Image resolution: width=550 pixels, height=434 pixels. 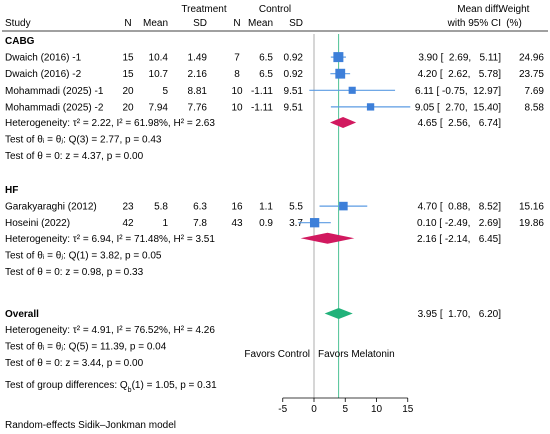 I want to click on overall-stat: Test of θ = 0: z = 3.44, p = 0.00, so click(x=74, y=363).